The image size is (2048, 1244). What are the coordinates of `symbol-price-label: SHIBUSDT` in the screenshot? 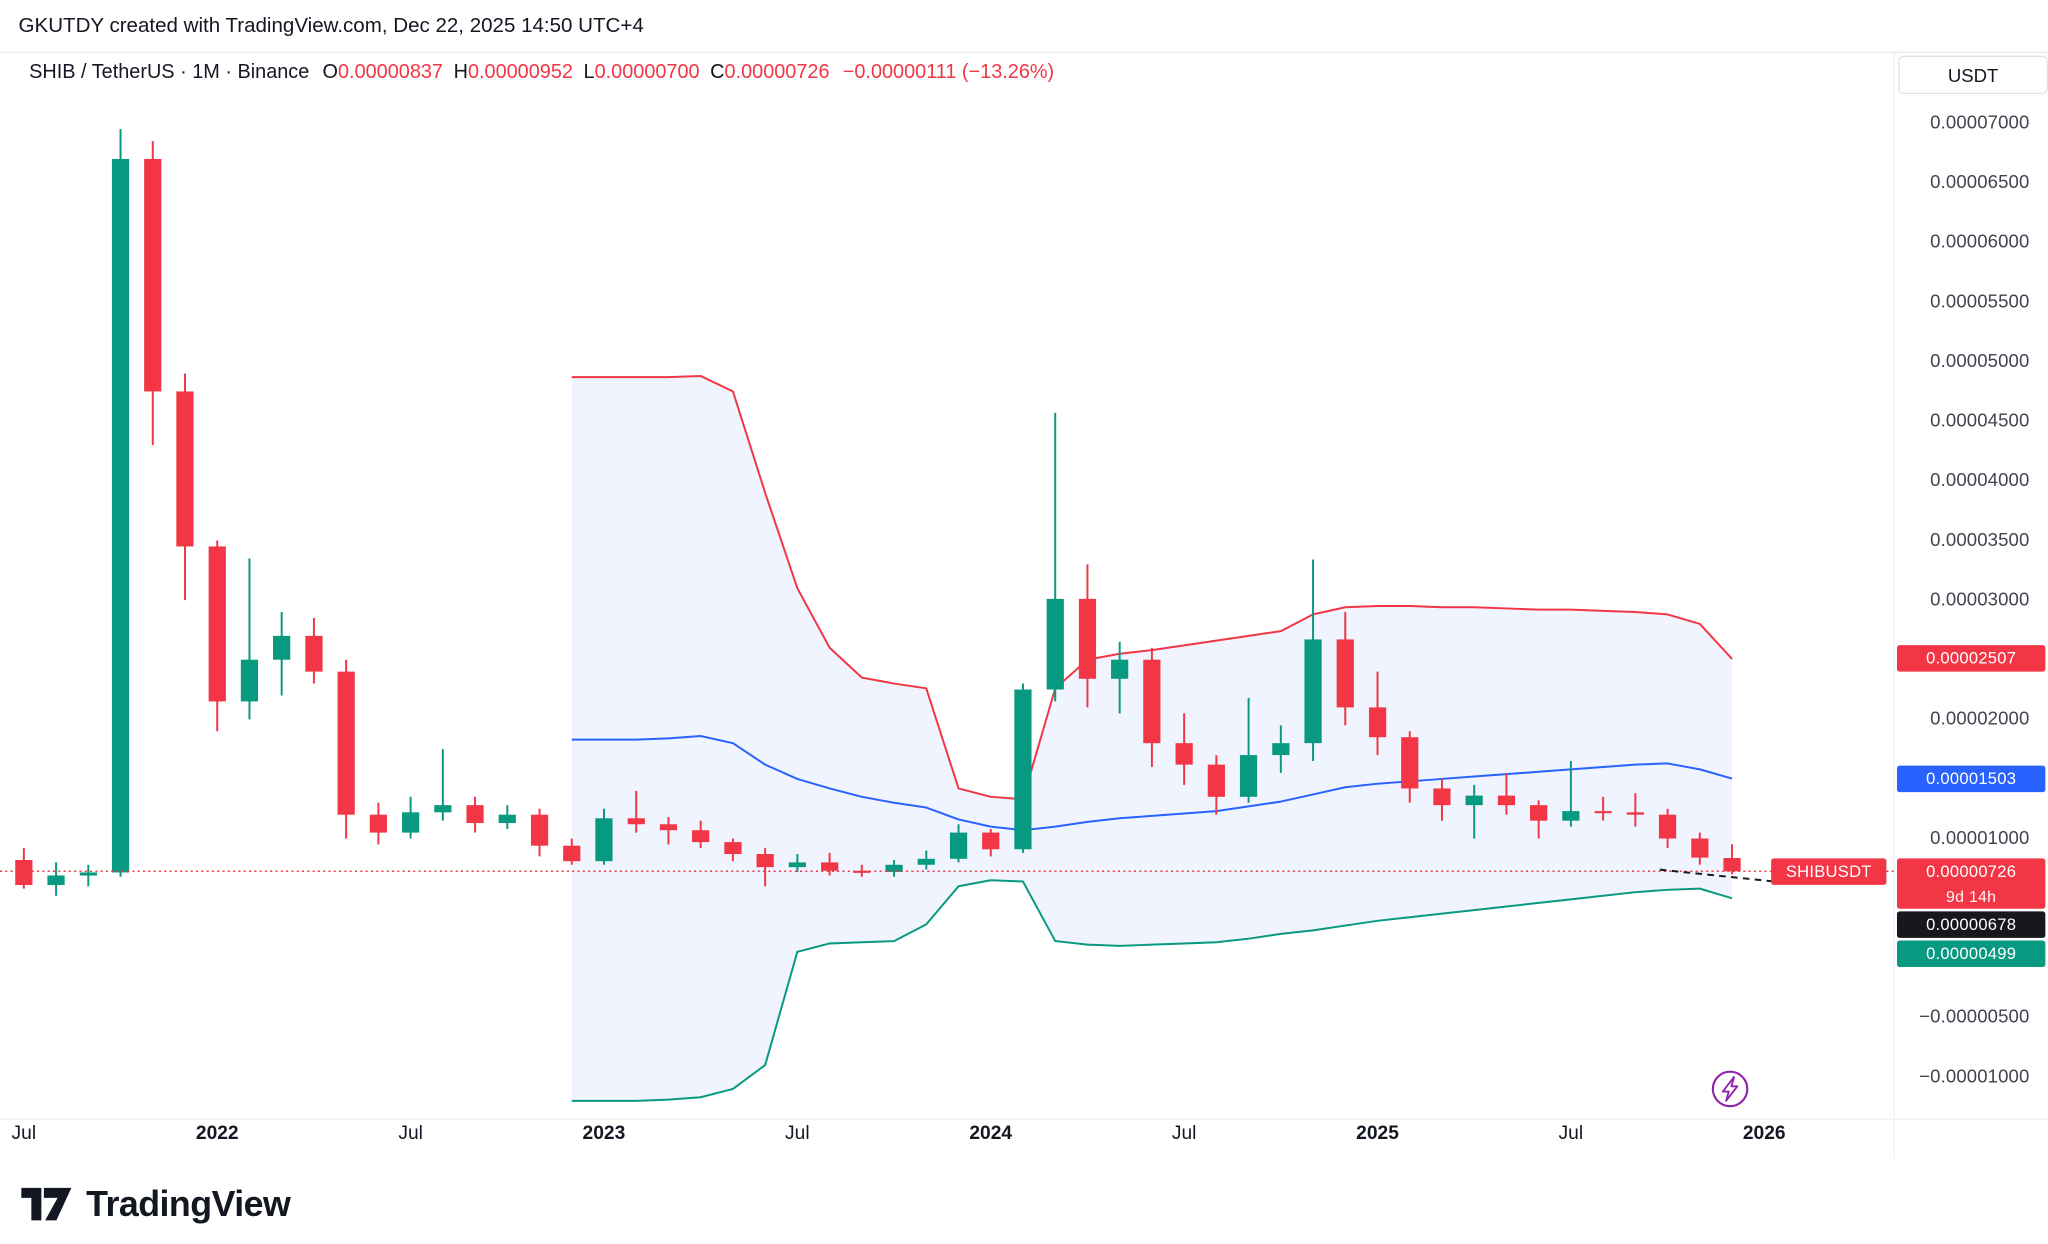 It's located at (1829, 871).